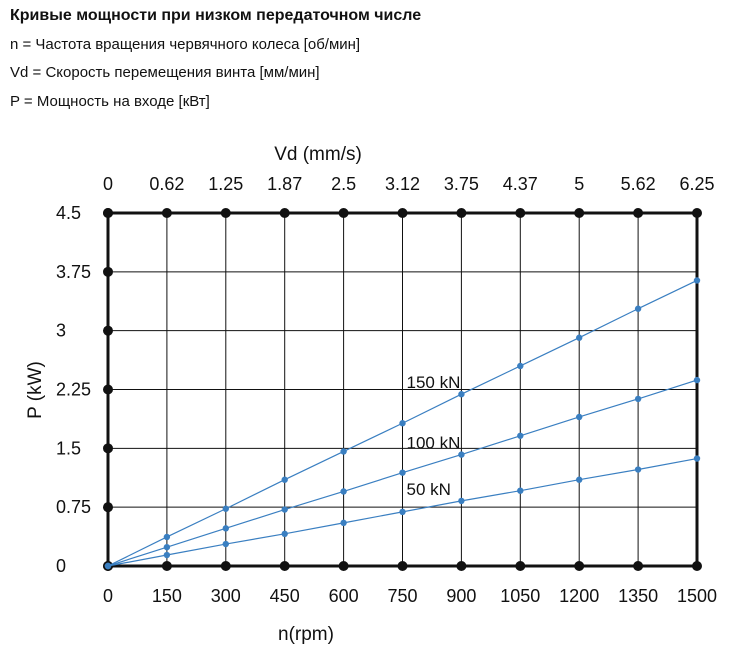 The height and width of the screenshot is (654, 755). I want to click on x-tick-label: 1200, so click(579, 596).